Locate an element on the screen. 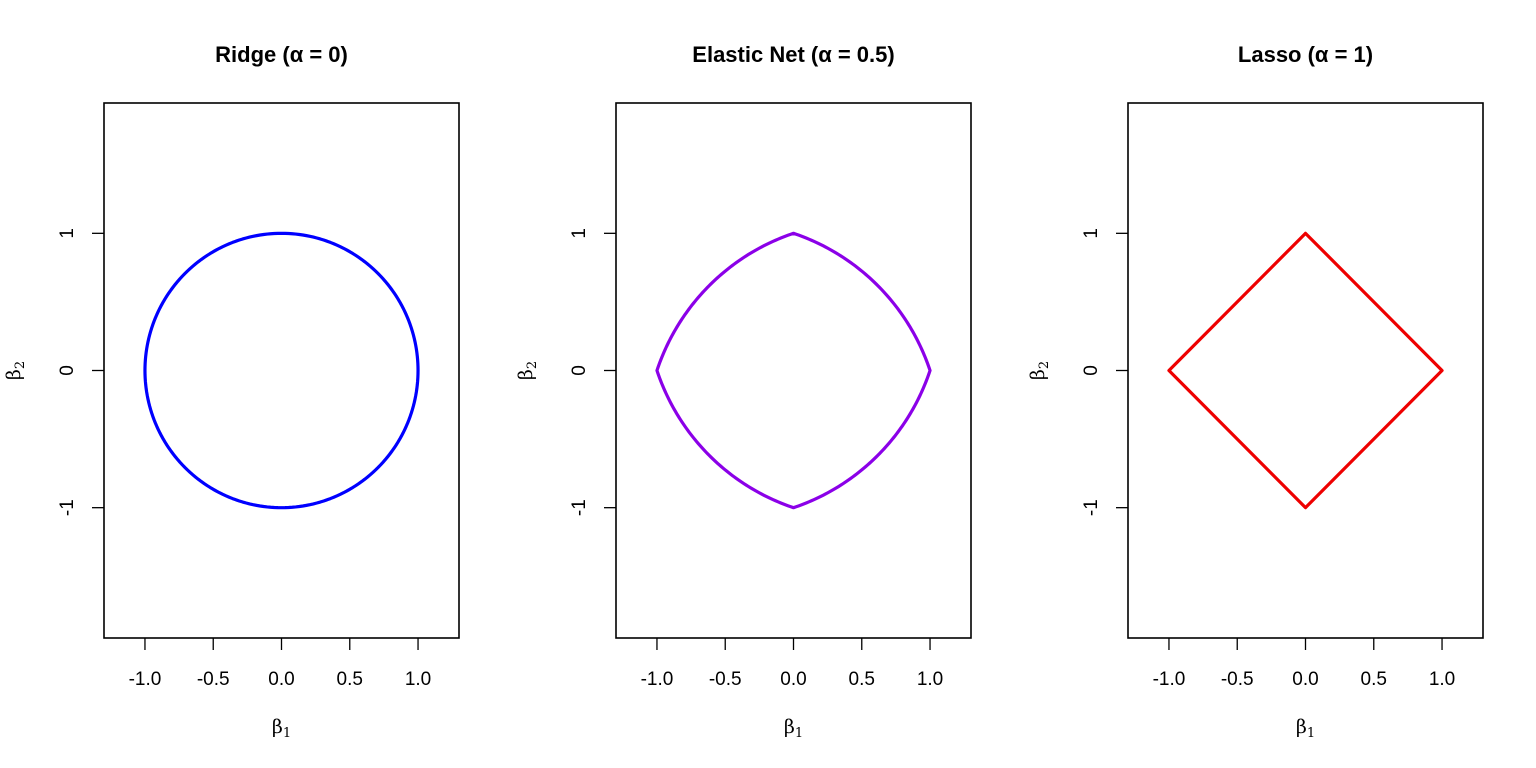  chart-title: Elastic Net (α = 0.5) is located at coordinates (793, 54).